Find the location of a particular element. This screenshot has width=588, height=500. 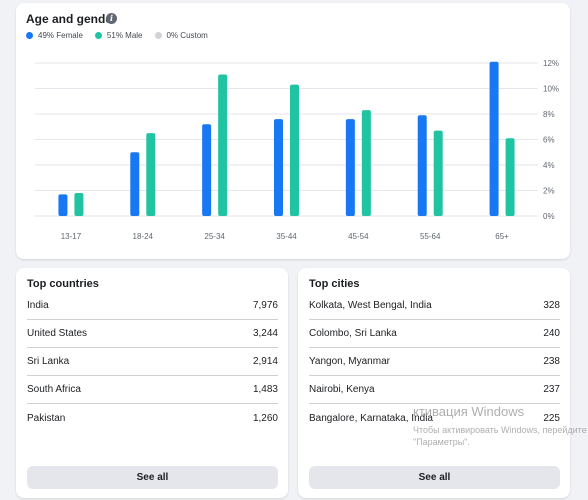

x-tick-label: 35-44 is located at coordinates (286, 236).